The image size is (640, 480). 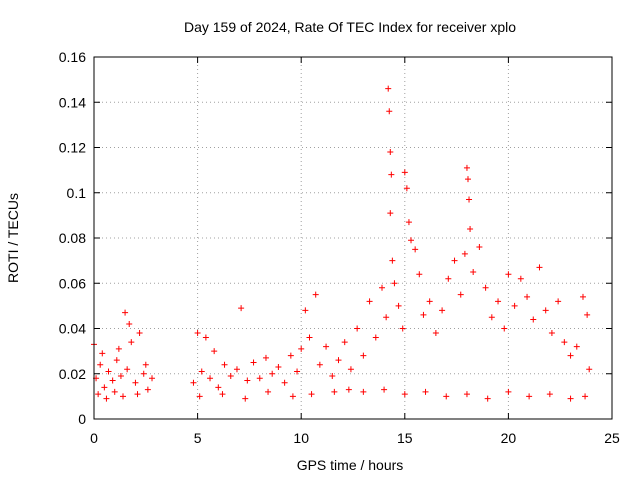 I want to click on y-tick-label: 0.14, so click(x=72, y=102).